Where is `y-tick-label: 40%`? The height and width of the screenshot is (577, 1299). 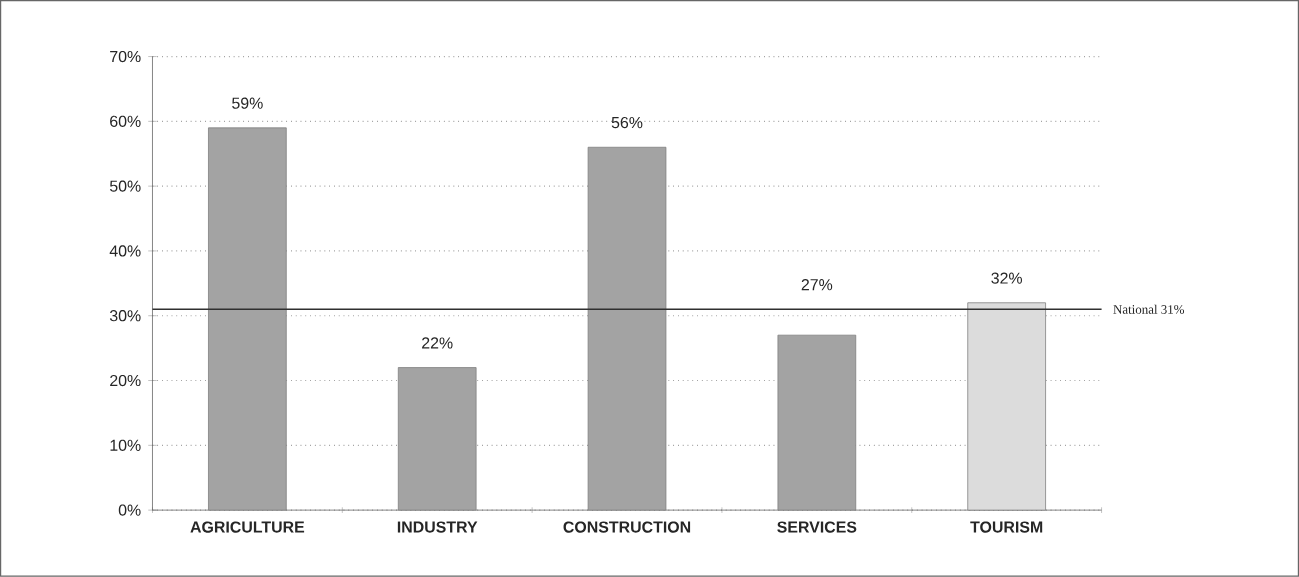 y-tick-label: 40% is located at coordinates (125, 251).